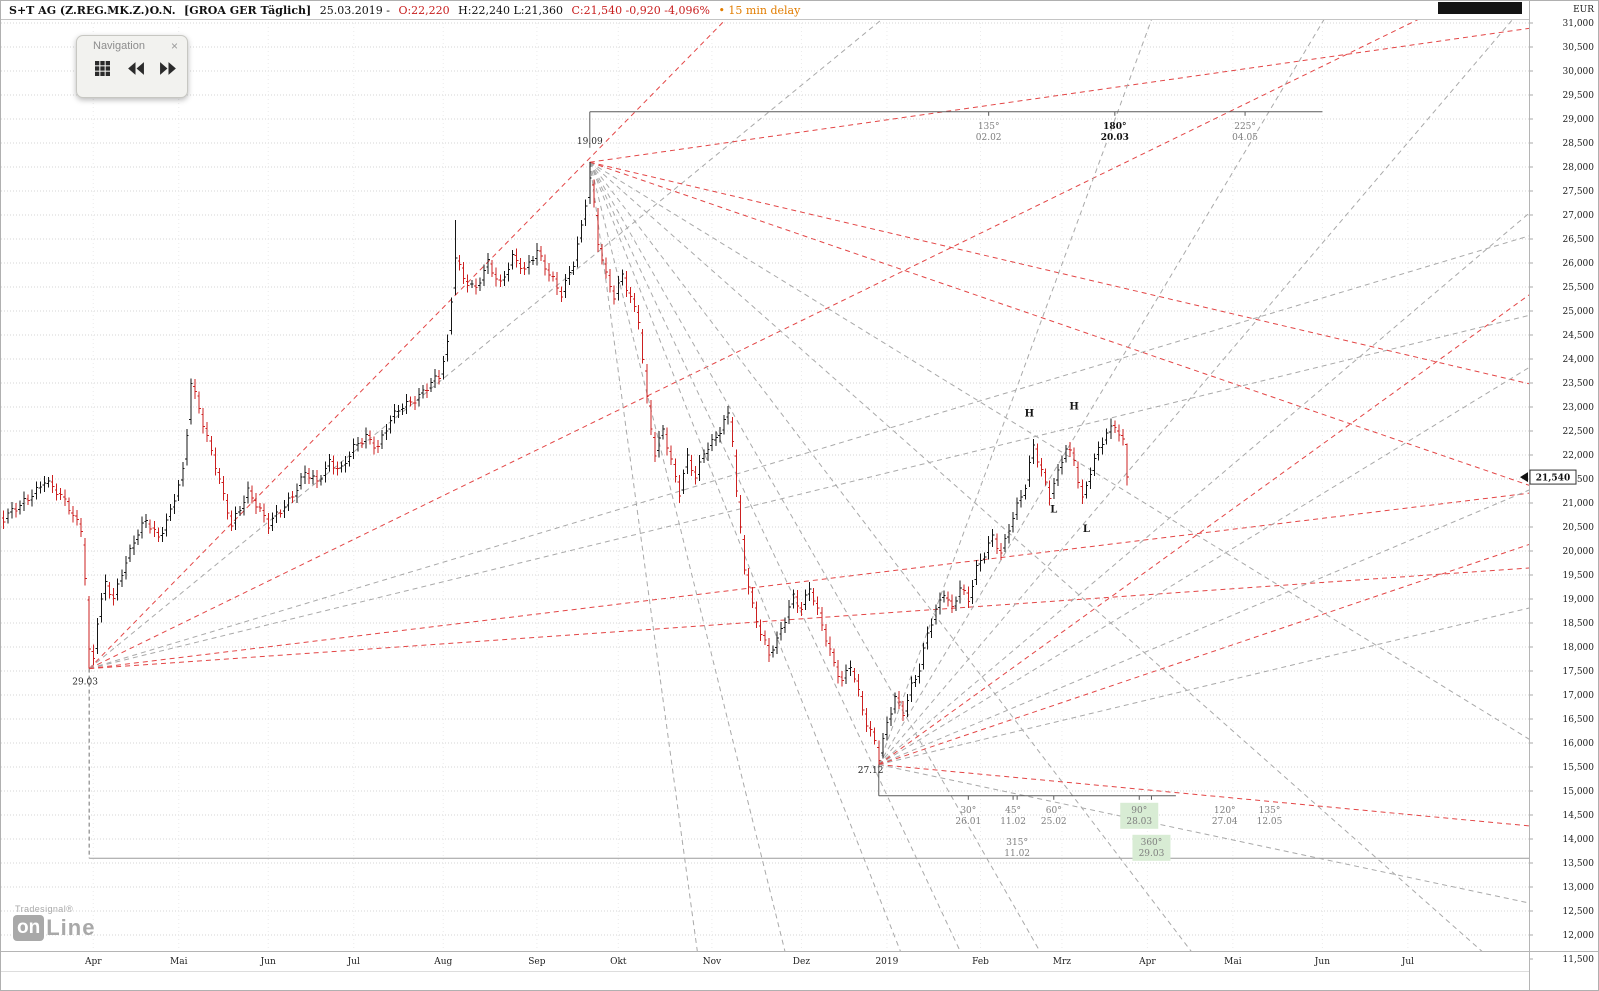  What do you see at coordinates (1054, 822) in the screenshot?
I see `cycle-date-label: 25.02` at bounding box center [1054, 822].